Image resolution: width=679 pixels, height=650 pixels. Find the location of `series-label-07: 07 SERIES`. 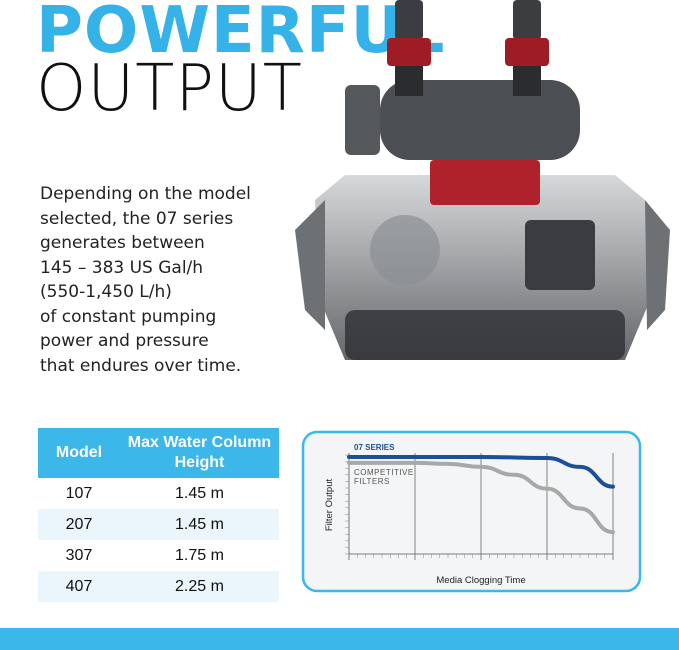

series-label-07: 07 SERIES is located at coordinates (374, 447).